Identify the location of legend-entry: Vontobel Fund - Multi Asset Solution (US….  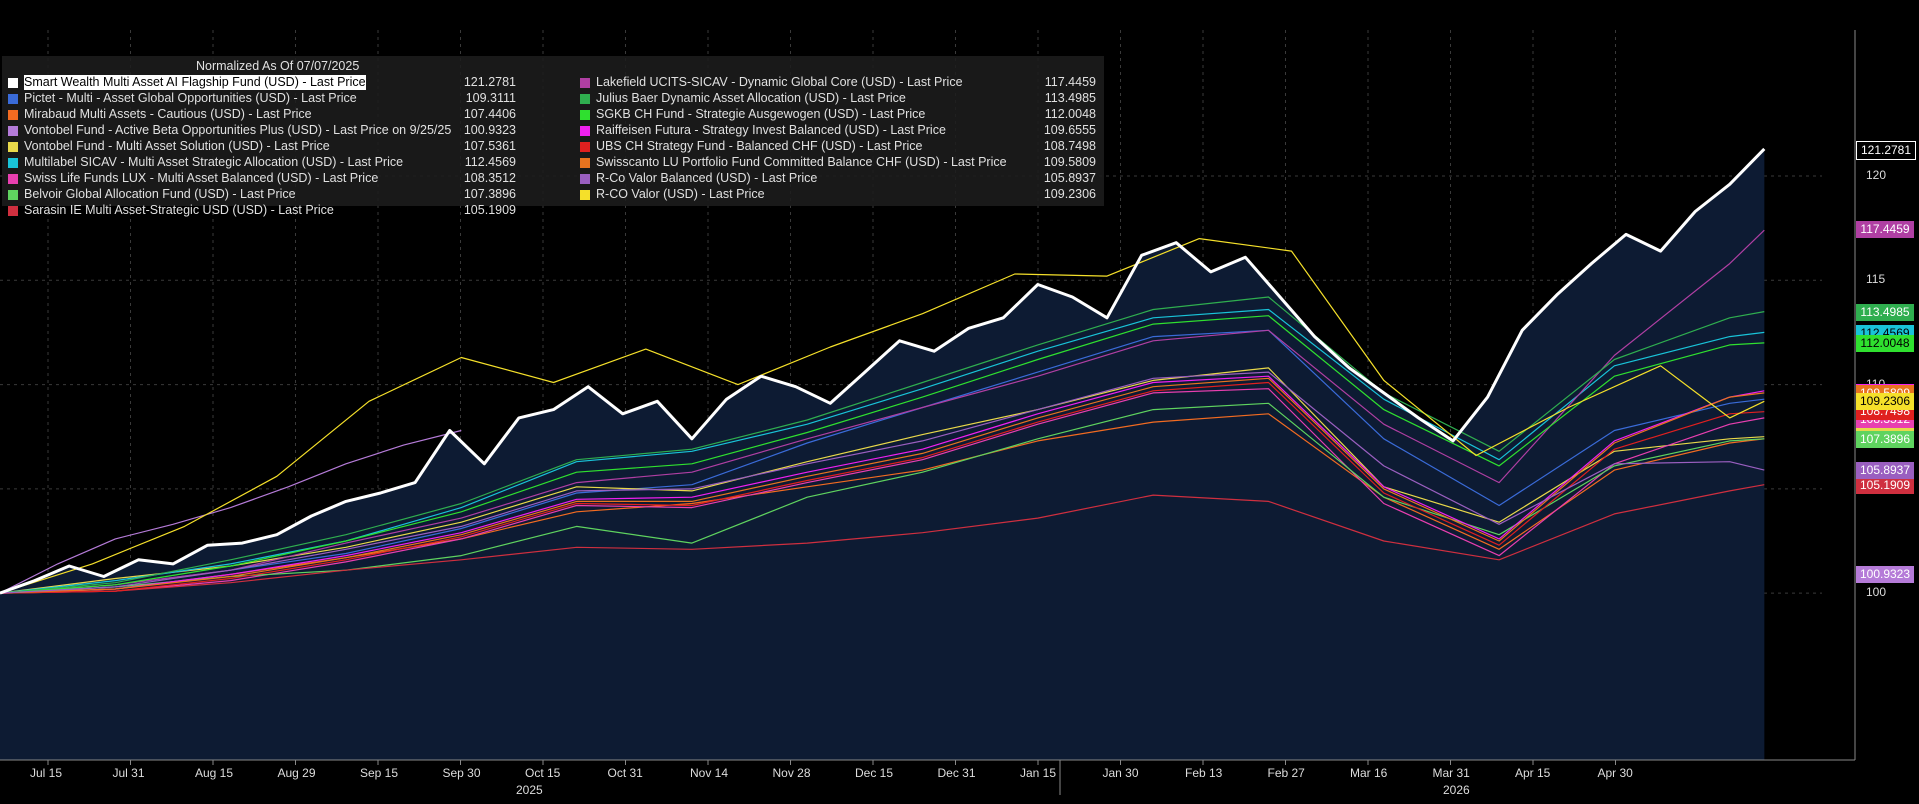
(177, 146).